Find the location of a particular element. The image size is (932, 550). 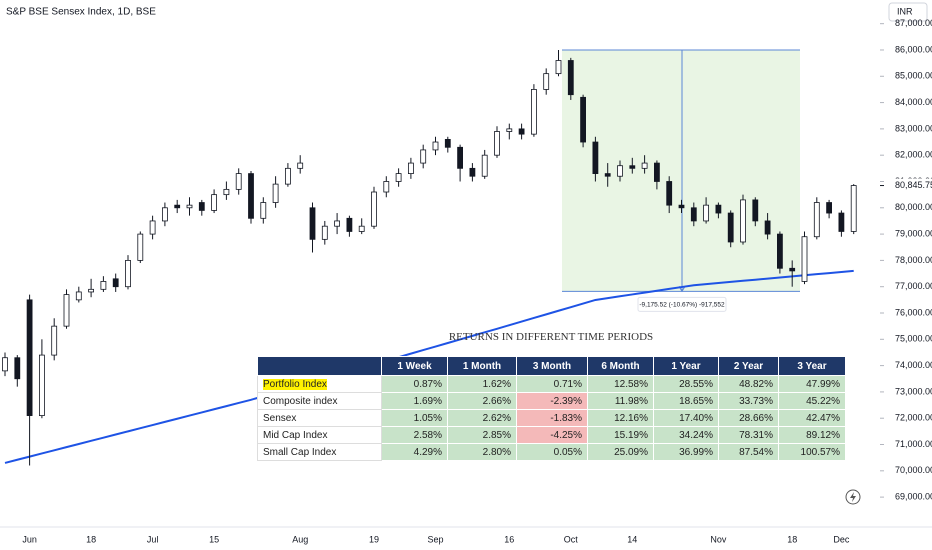

value-cell: 78.31% is located at coordinates (748, 435).